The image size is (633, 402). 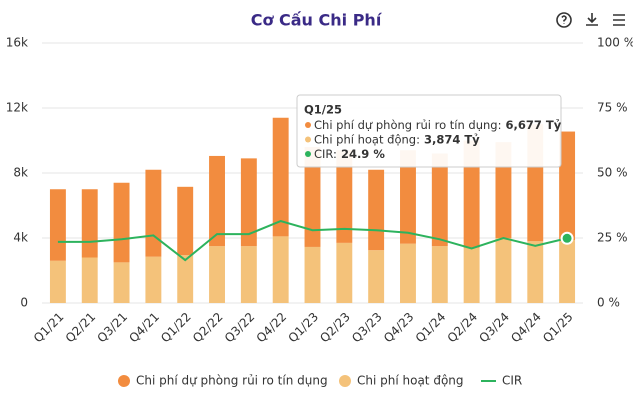 What do you see at coordinates (494, 328) in the screenshot?
I see `x-tick-label: Q3/24` at bounding box center [494, 328].